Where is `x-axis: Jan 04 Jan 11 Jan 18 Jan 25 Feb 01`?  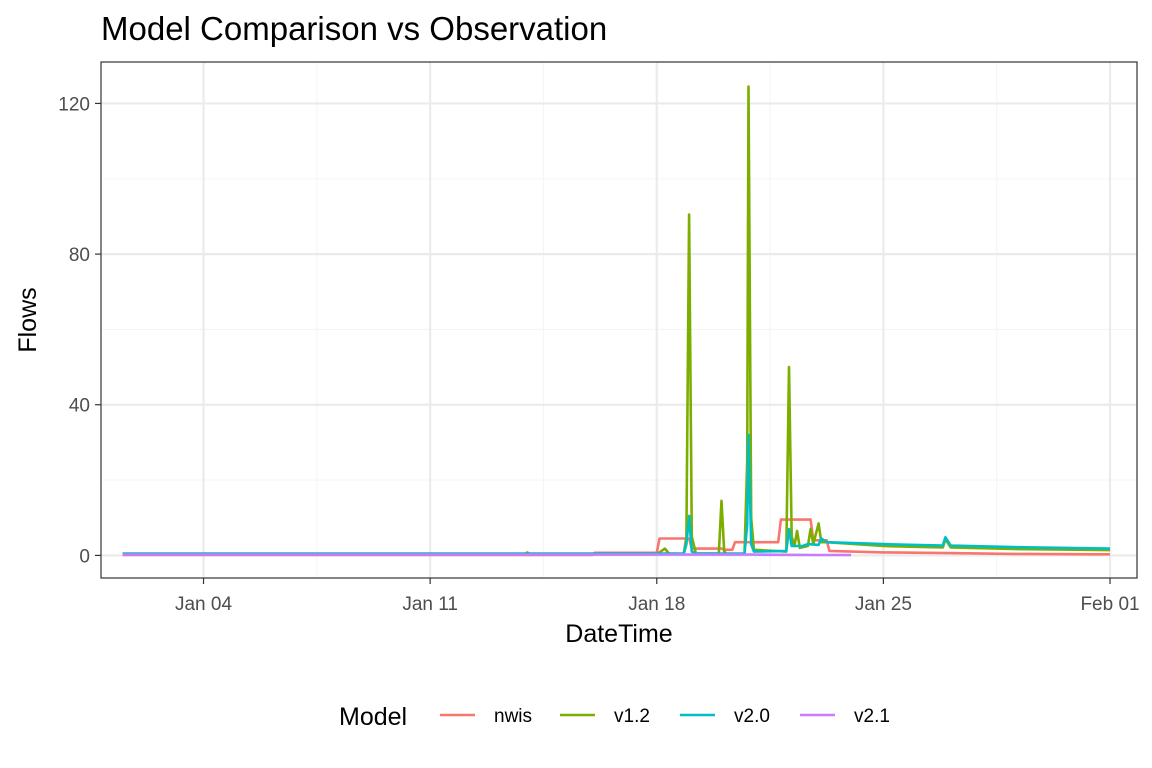
x-axis: Jan 04 Jan 11 Jan 18 Jan 25 Feb 01 is located at coordinates (657, 596).